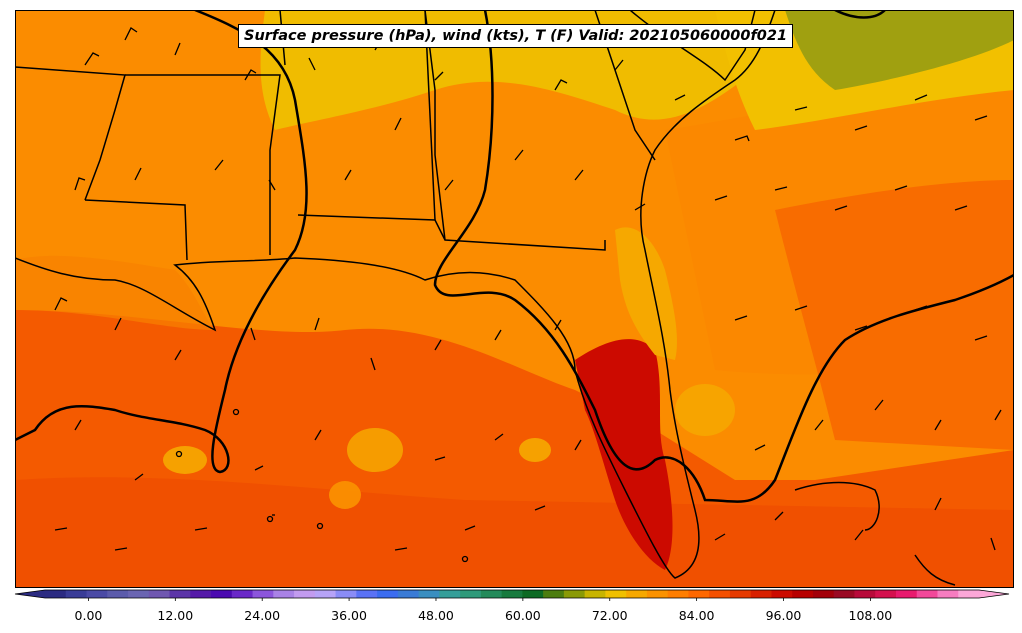  Describe the element at coordinates (262, 615) in the screenshot. I see `colorbar-tick-label: 24.00` at that location.